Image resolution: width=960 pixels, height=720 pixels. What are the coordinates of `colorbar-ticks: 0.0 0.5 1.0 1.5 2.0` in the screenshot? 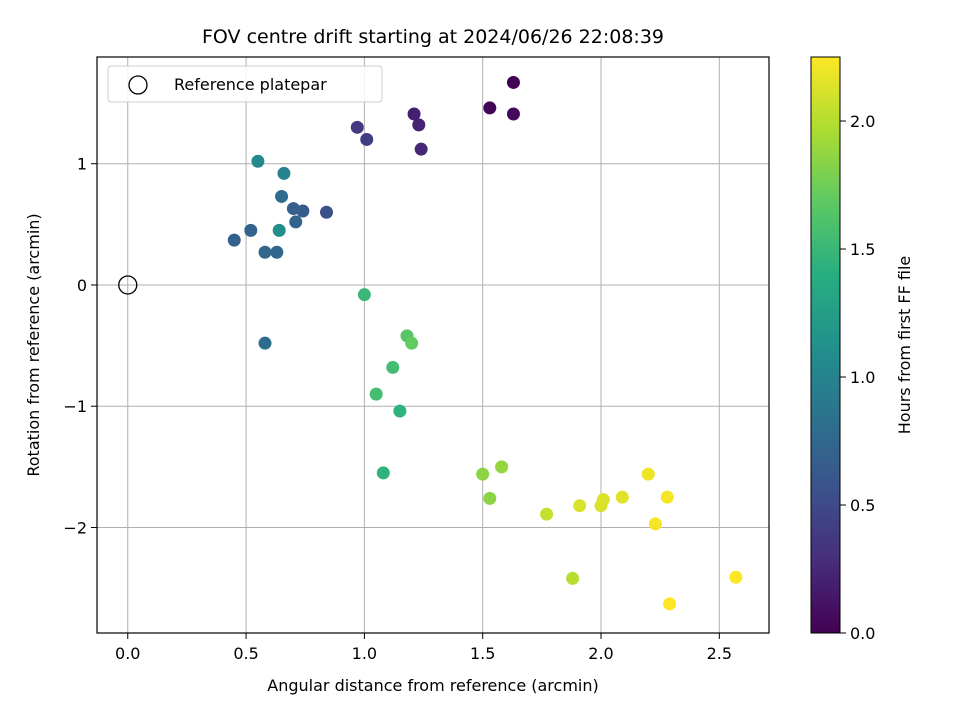 It's located at (857, 377).